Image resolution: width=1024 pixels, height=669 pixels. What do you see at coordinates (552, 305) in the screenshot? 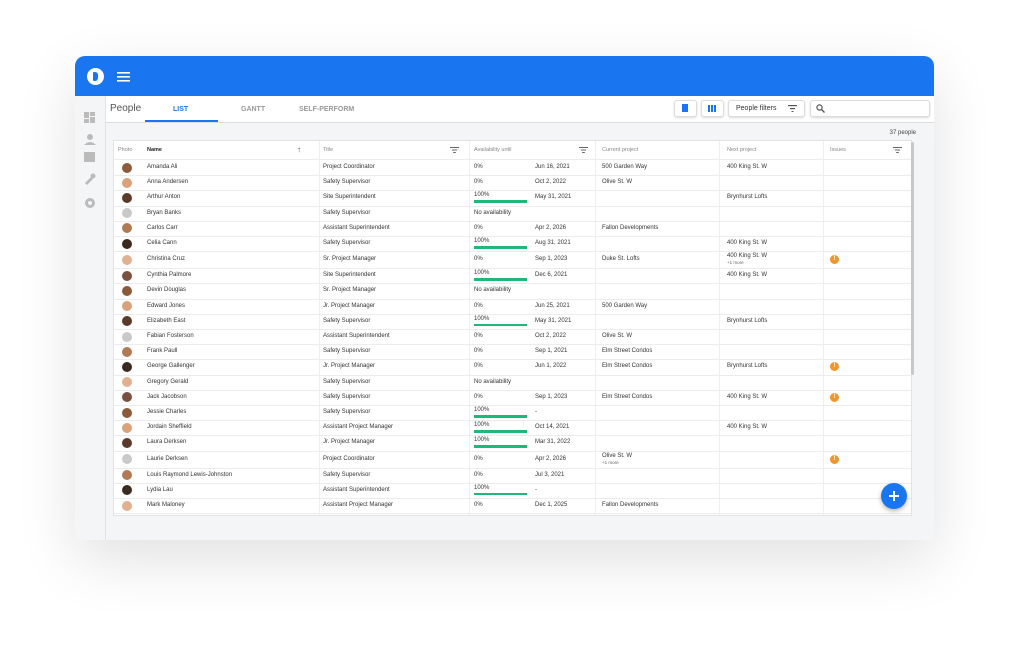
I see `available-until: Jun 25, 2021` at bounding box center [552, 305].